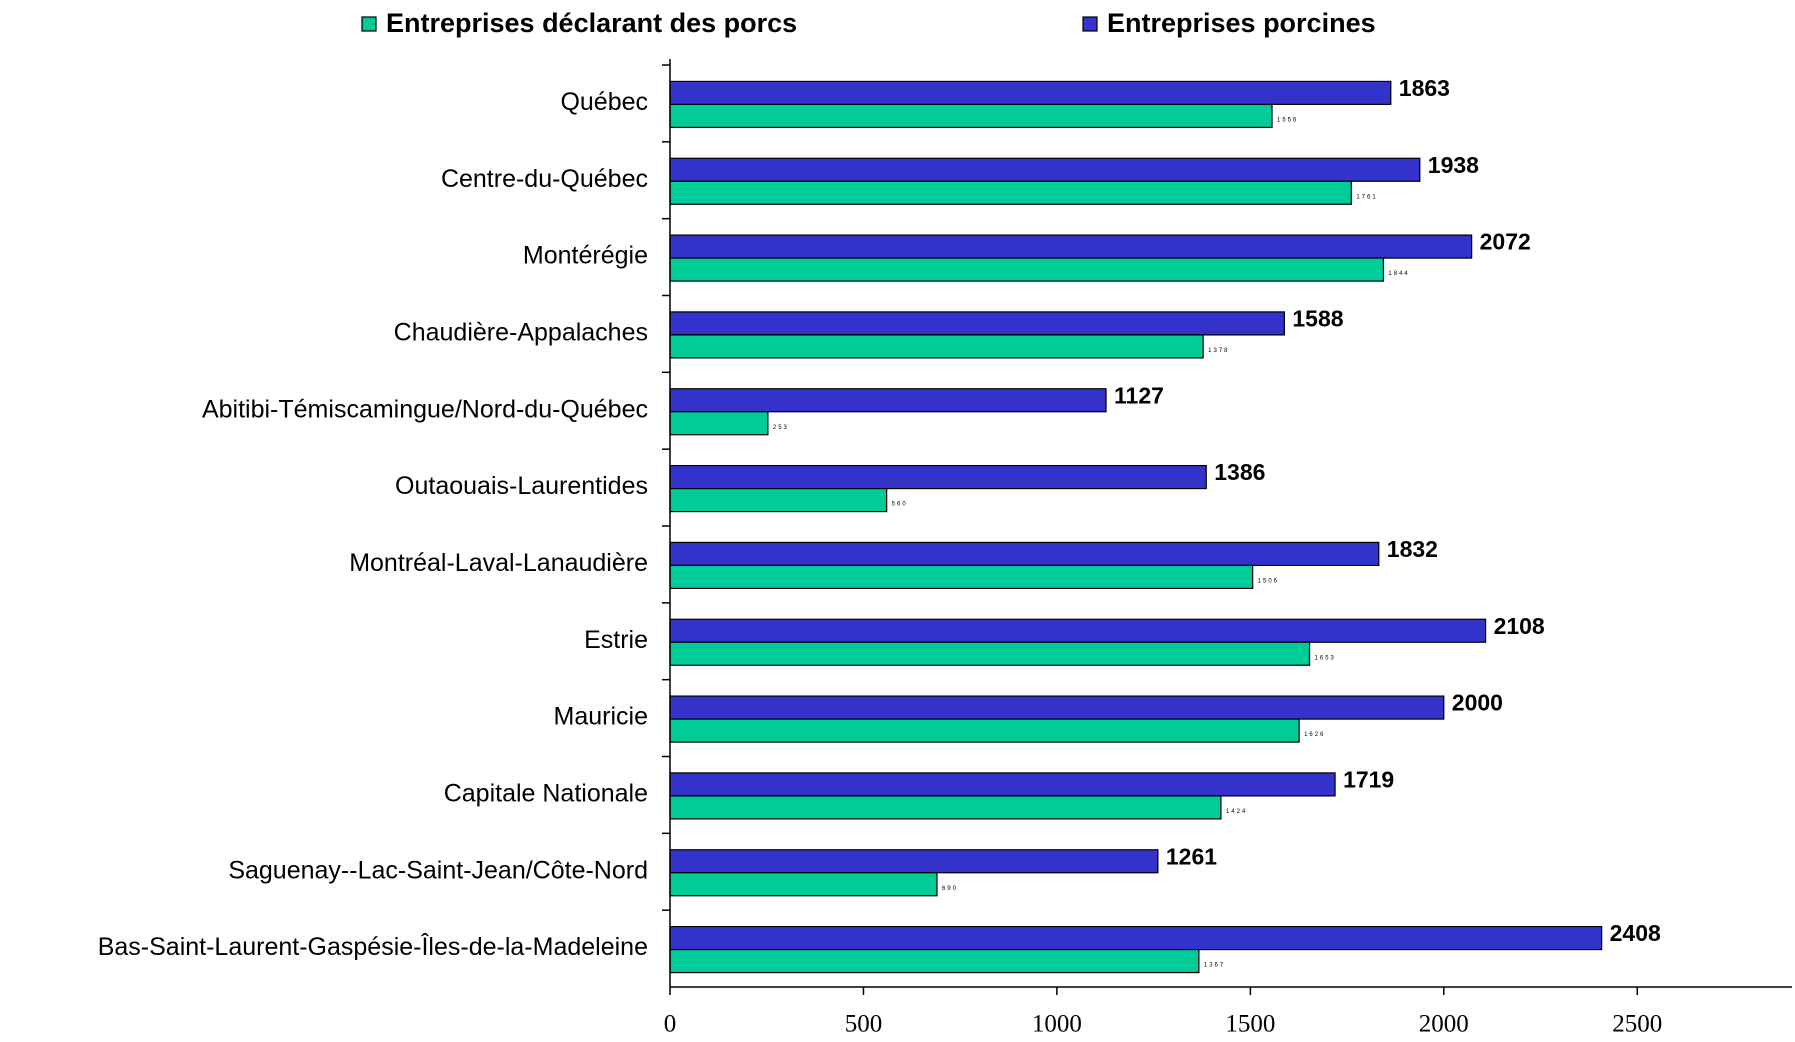  What do you see at coordinates (1268, 581) in the screenshot?
I see `value-label: 1506` at bounding box center [1268, 581].